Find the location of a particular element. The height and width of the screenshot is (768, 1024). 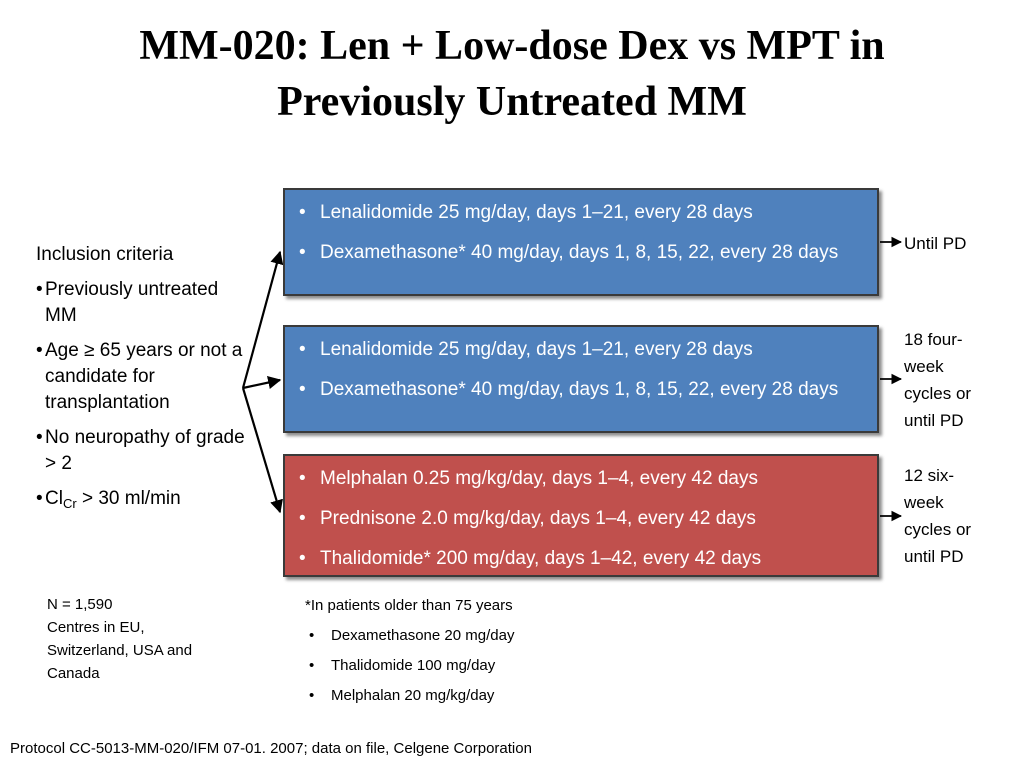

inclusion-item-text: No neuropathy of grade > 2 is located at coordinates (145, 450).